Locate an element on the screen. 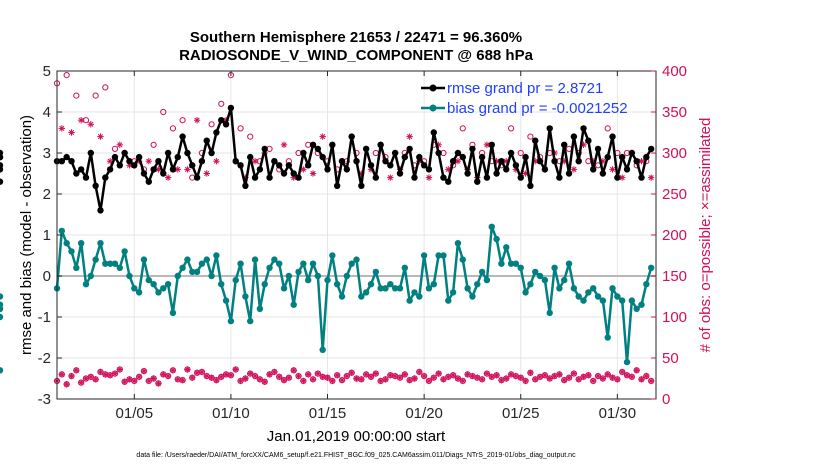 The width and height of the screenshot is (830, 470). x-tick-label-4: 01/25 is located at coordinates (521, 413).